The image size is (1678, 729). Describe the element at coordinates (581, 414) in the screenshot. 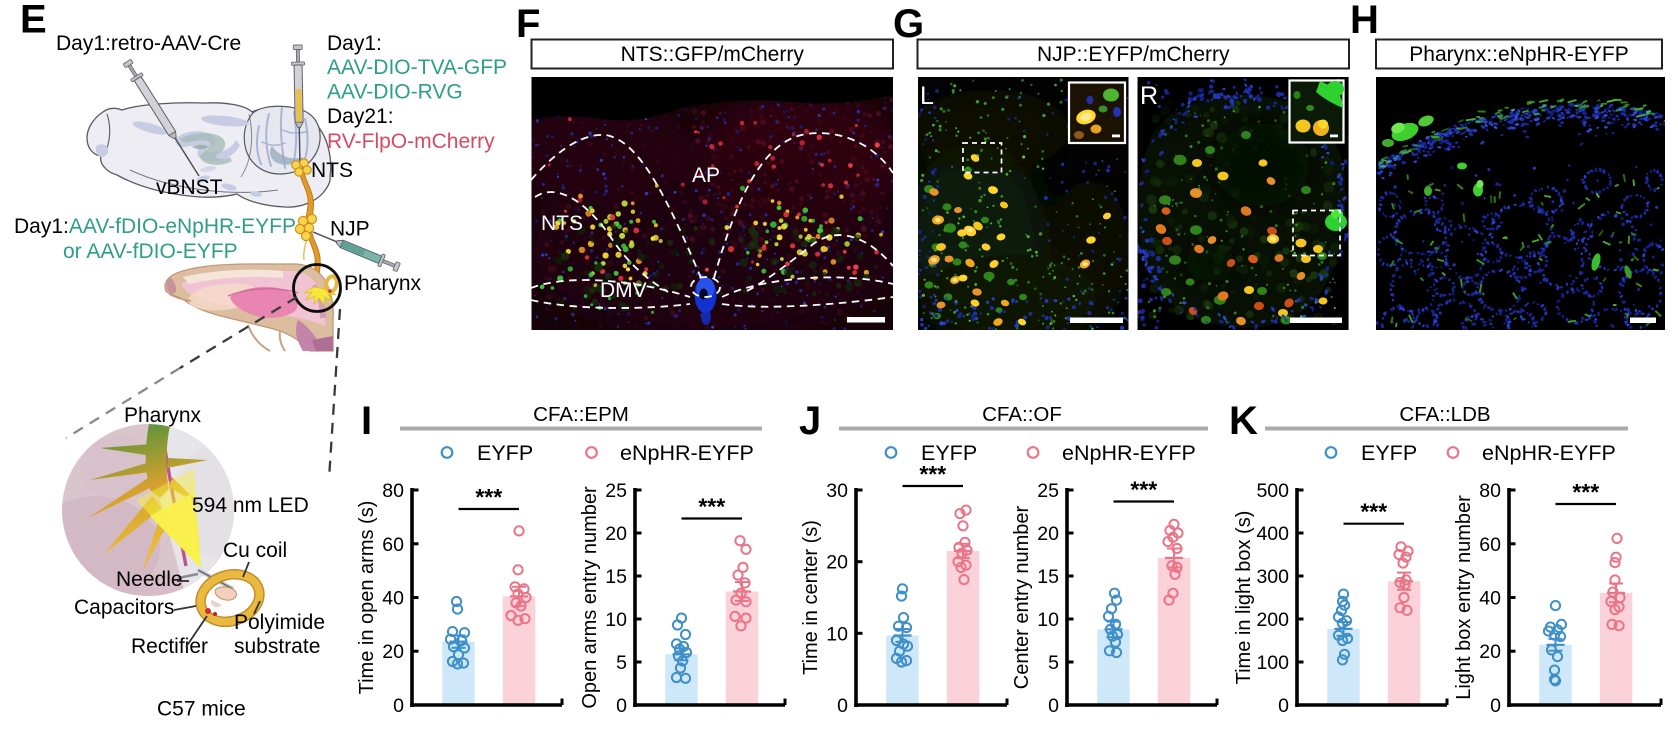

I see `svg-text: CFA::EPM` at that location.